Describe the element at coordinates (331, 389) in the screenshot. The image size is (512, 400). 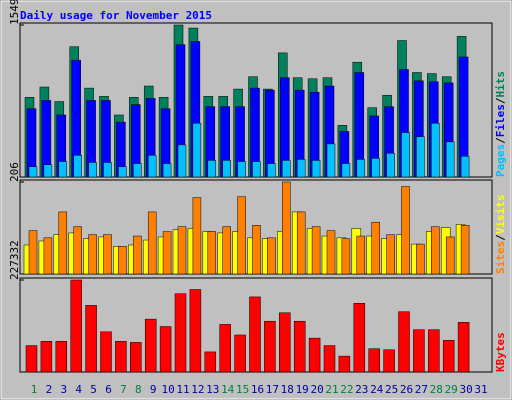
I see `x-tick-label: 21` at that location.